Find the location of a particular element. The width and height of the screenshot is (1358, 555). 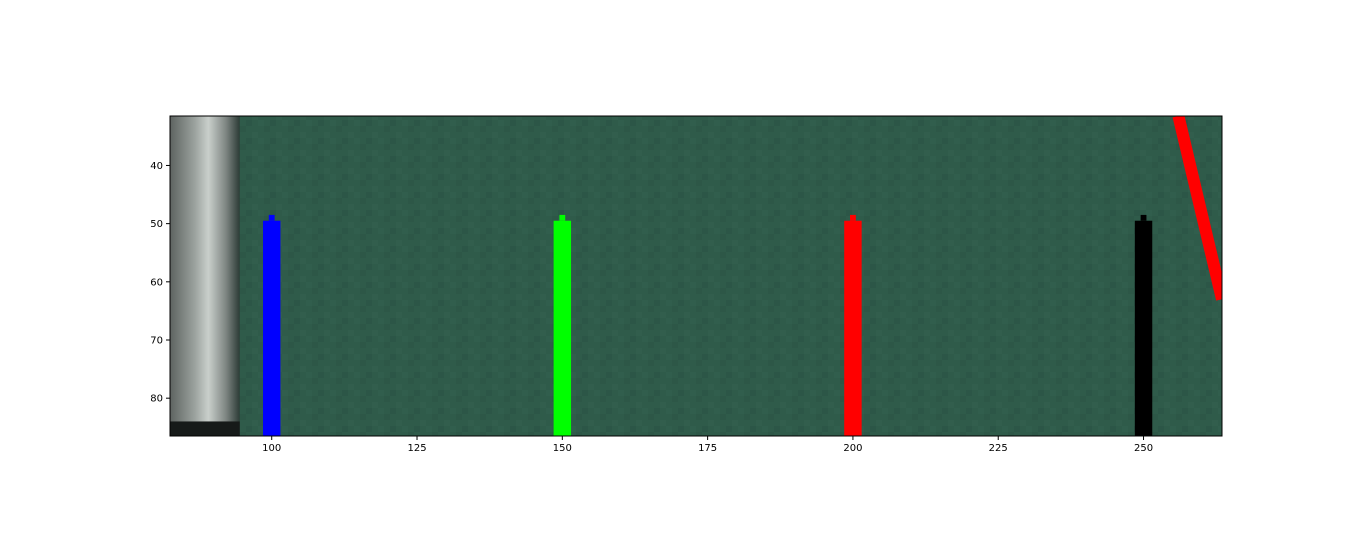

post-shadow is located at coordinates (205, 428).